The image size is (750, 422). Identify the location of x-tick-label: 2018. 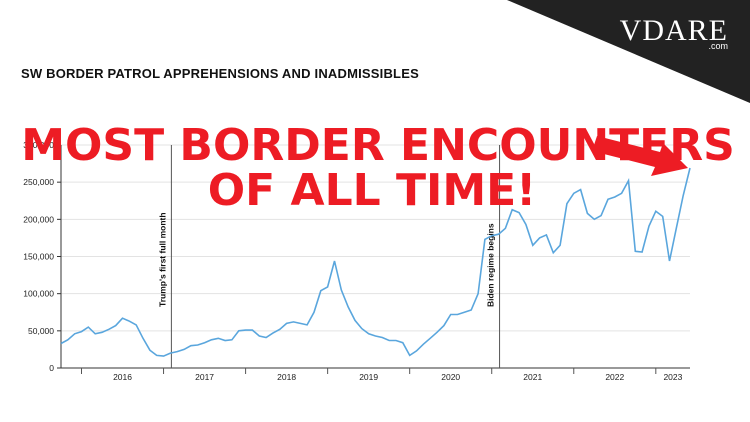
(286, 377).